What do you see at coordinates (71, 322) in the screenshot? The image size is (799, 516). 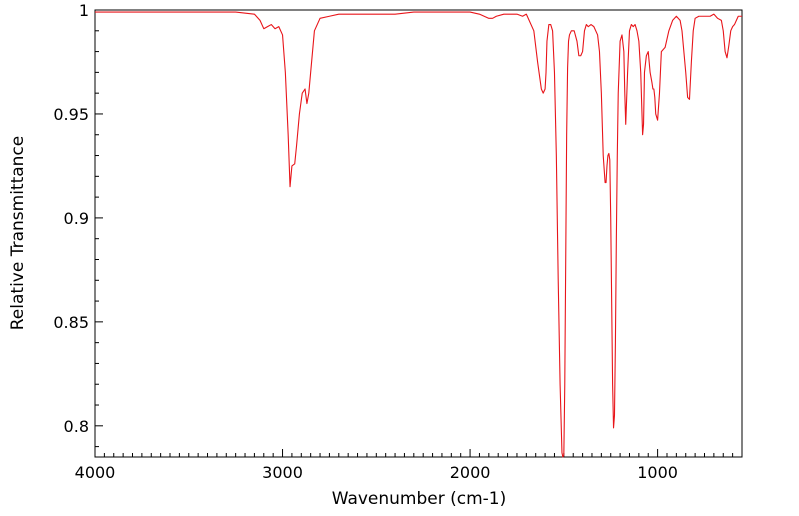 I see `y-tick-label: 0.85` at bounding box center [71, 322].